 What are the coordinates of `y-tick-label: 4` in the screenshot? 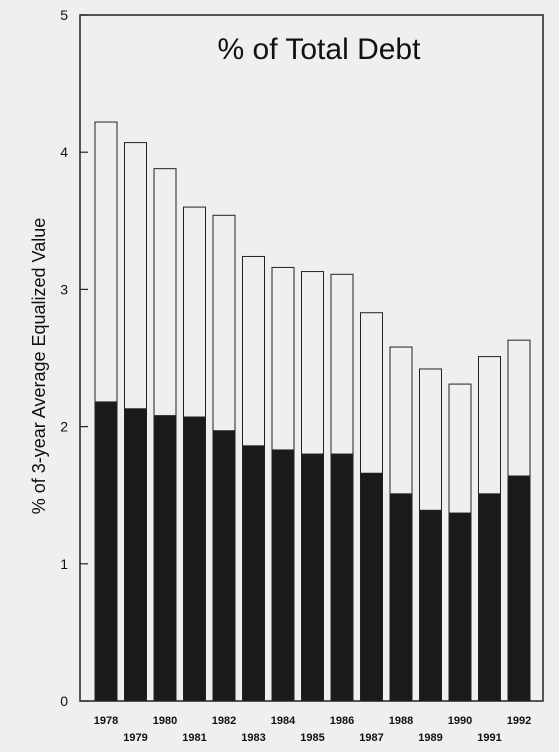 It's located at (64, 152).